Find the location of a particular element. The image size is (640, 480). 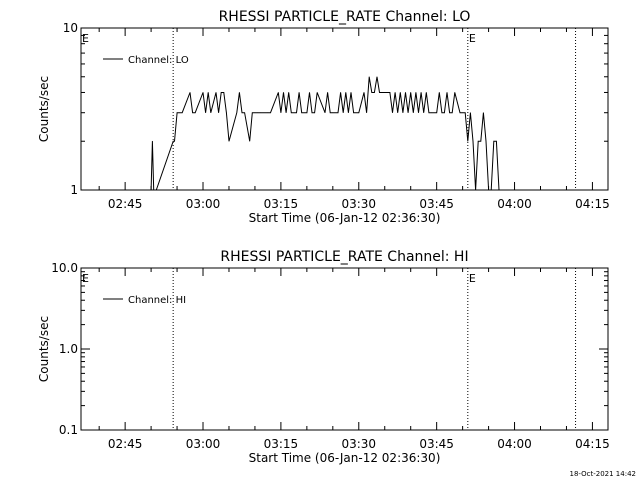

y-tick-label: 1.0 is located at coordinates (68, 349).